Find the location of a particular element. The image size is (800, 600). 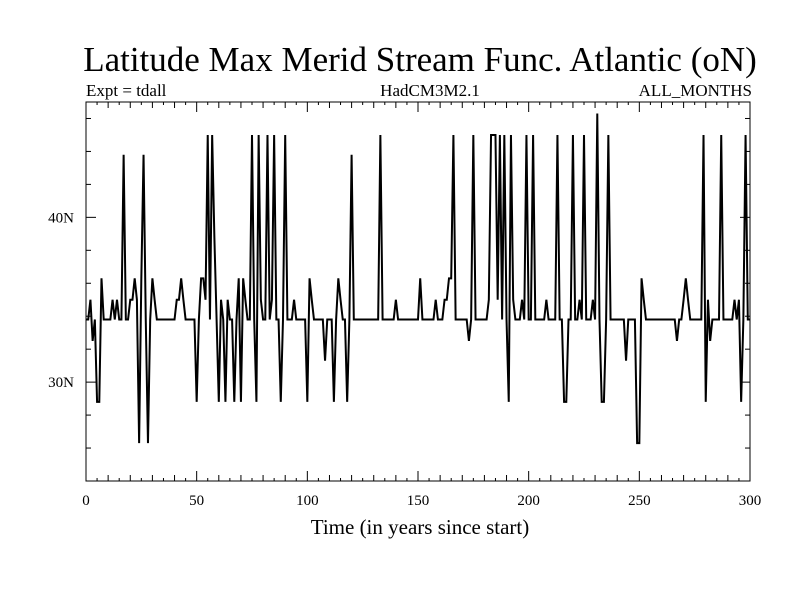

x-tick-label: 50 is located at coordinates (196, 501).